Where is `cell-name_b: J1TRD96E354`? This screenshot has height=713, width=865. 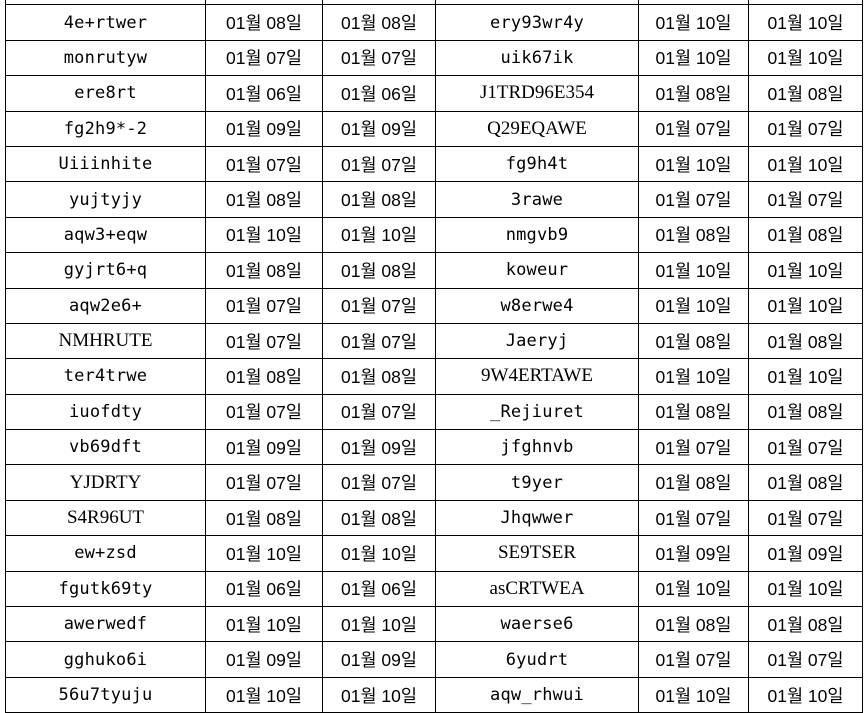
cell-name_b: J1TRD96E354 is located at coordinates (537, 93).